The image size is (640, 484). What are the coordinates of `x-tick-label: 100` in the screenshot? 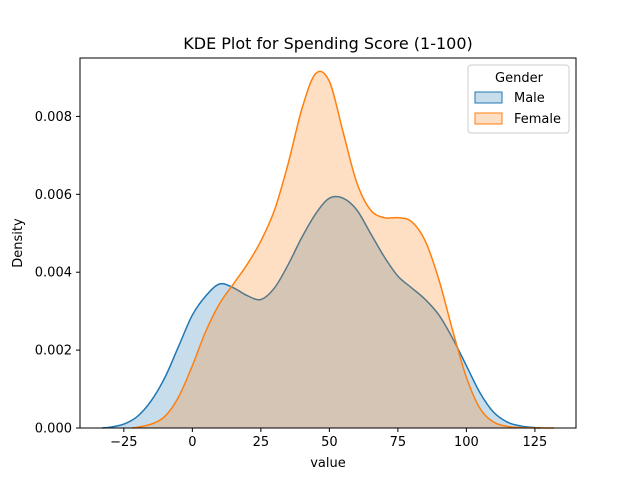 It's located at (466, 442).